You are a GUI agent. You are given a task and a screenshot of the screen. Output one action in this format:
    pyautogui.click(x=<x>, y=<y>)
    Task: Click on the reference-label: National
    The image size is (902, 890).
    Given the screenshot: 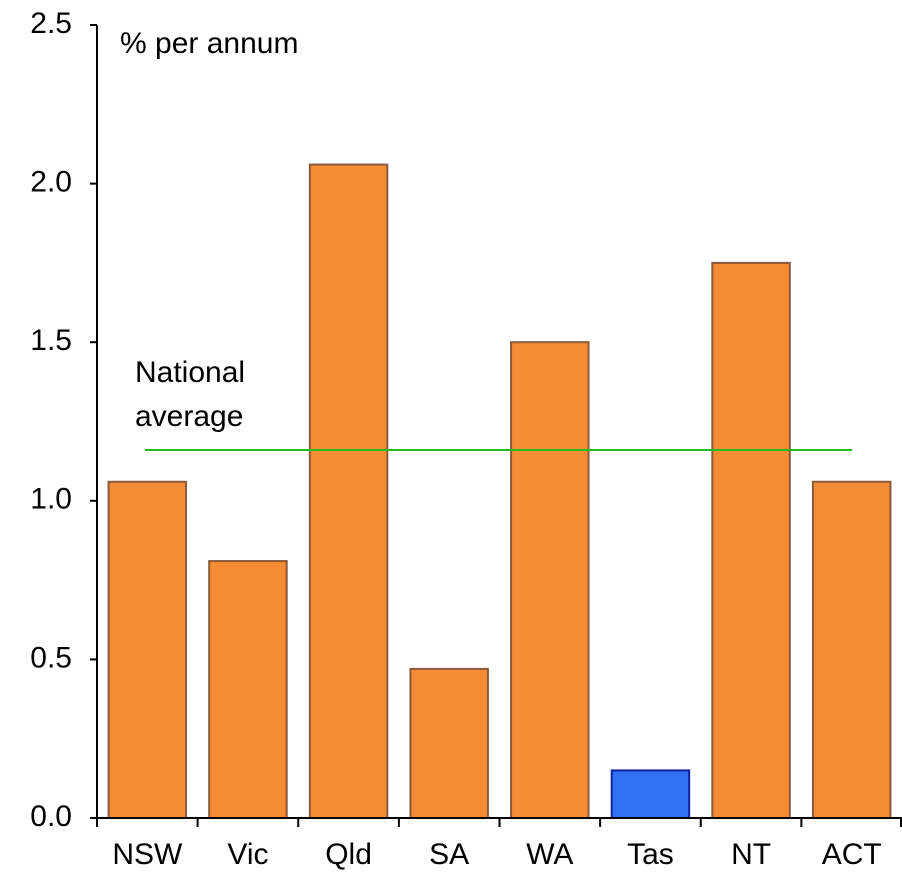 What is the action you would take?
    pyautogui.click(x=190, y=372)
    